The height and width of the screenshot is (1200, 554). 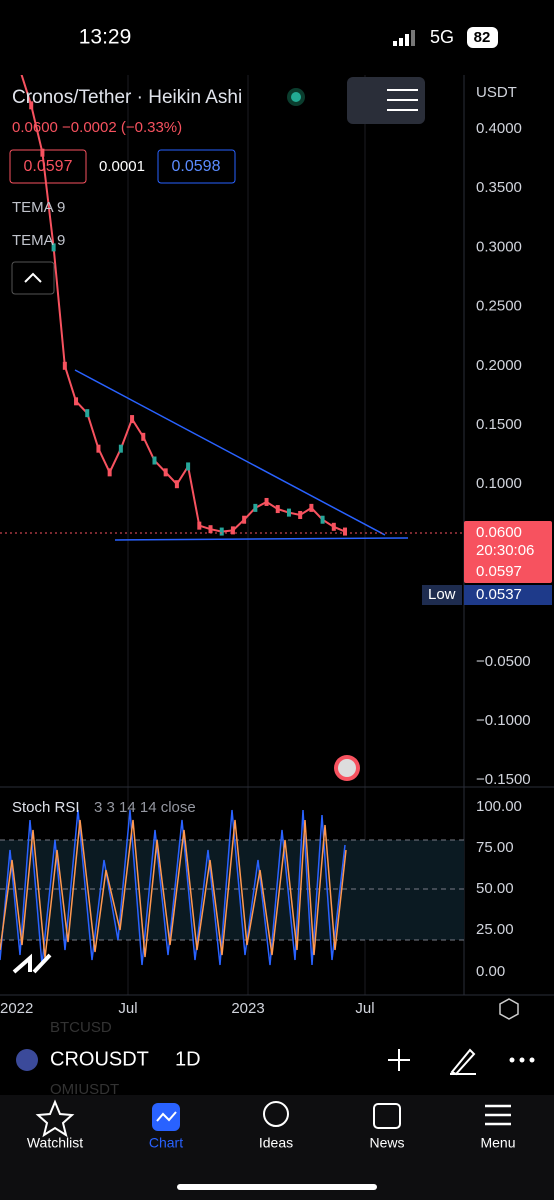 I want to click on menu-icon, so click(x=402, y=100).